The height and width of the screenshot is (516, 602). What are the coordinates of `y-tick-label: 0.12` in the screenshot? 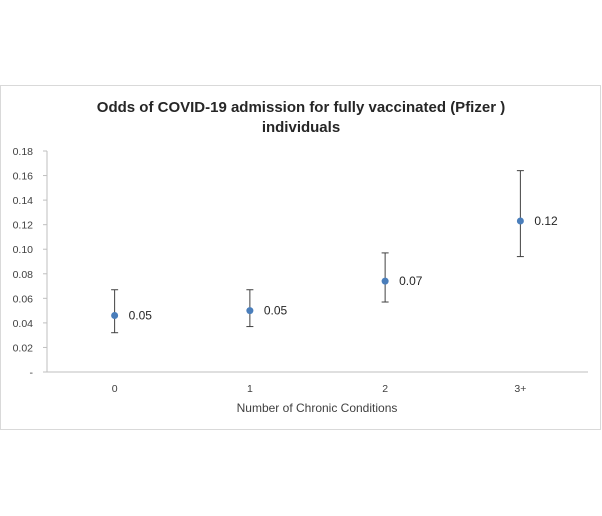 It's located at (23, 226).